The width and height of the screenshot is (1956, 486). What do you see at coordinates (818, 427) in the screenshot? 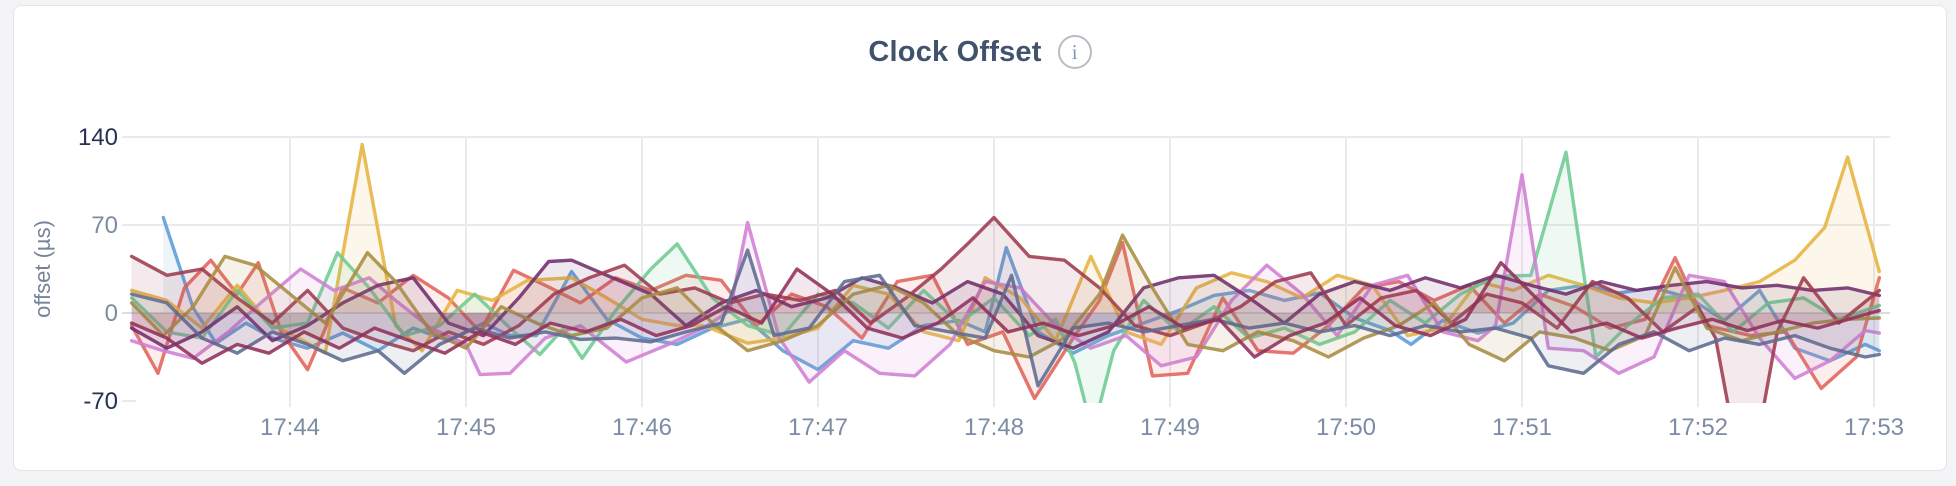
I see `x-tick-label: 17:47` at bounding box center [818, 427].